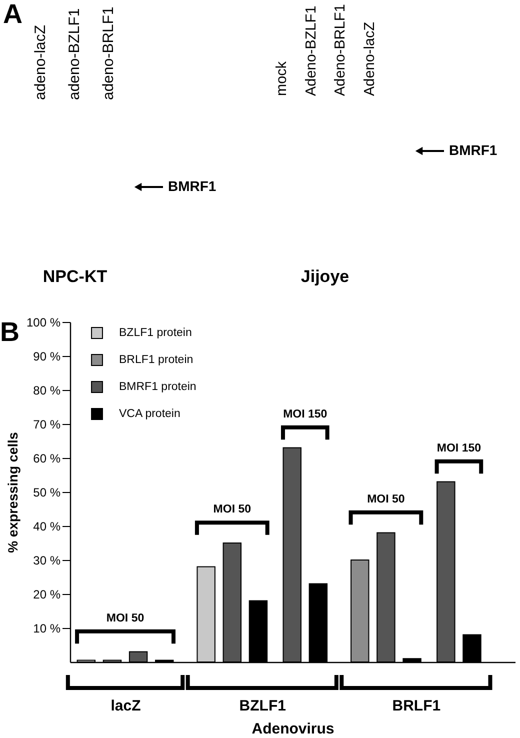 Image resolution: width=520 pixels, height=738 pixels. Describe the element at coordinates (325, 276) in the screenshot. I see `text: Jijoye` at that location.